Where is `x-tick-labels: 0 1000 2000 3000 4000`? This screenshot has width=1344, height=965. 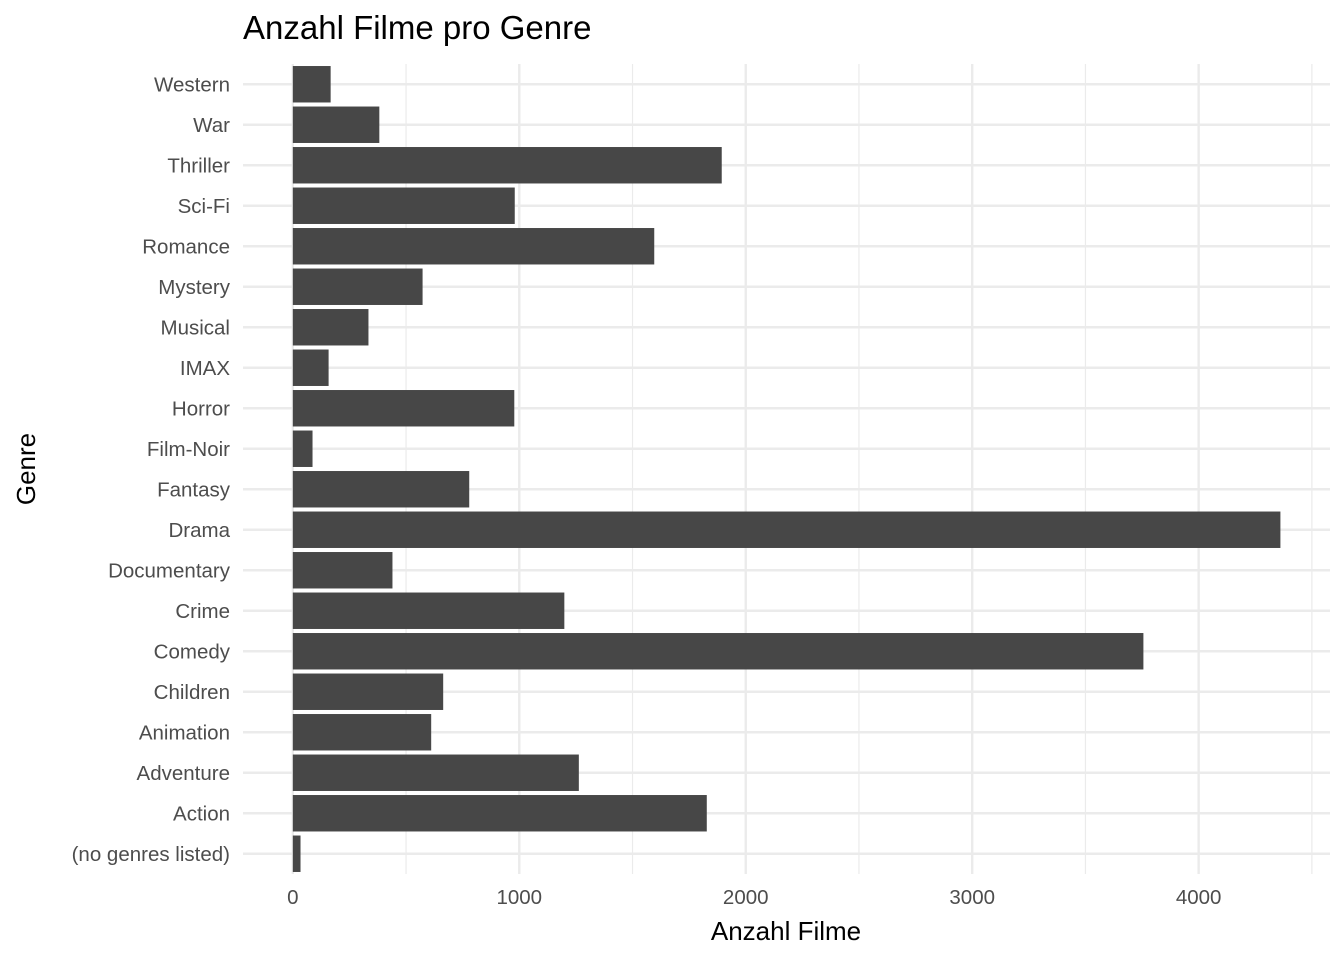 x-tick-labels: 0 1000 2000 3000 4000 is located at coordinates (754, 897).